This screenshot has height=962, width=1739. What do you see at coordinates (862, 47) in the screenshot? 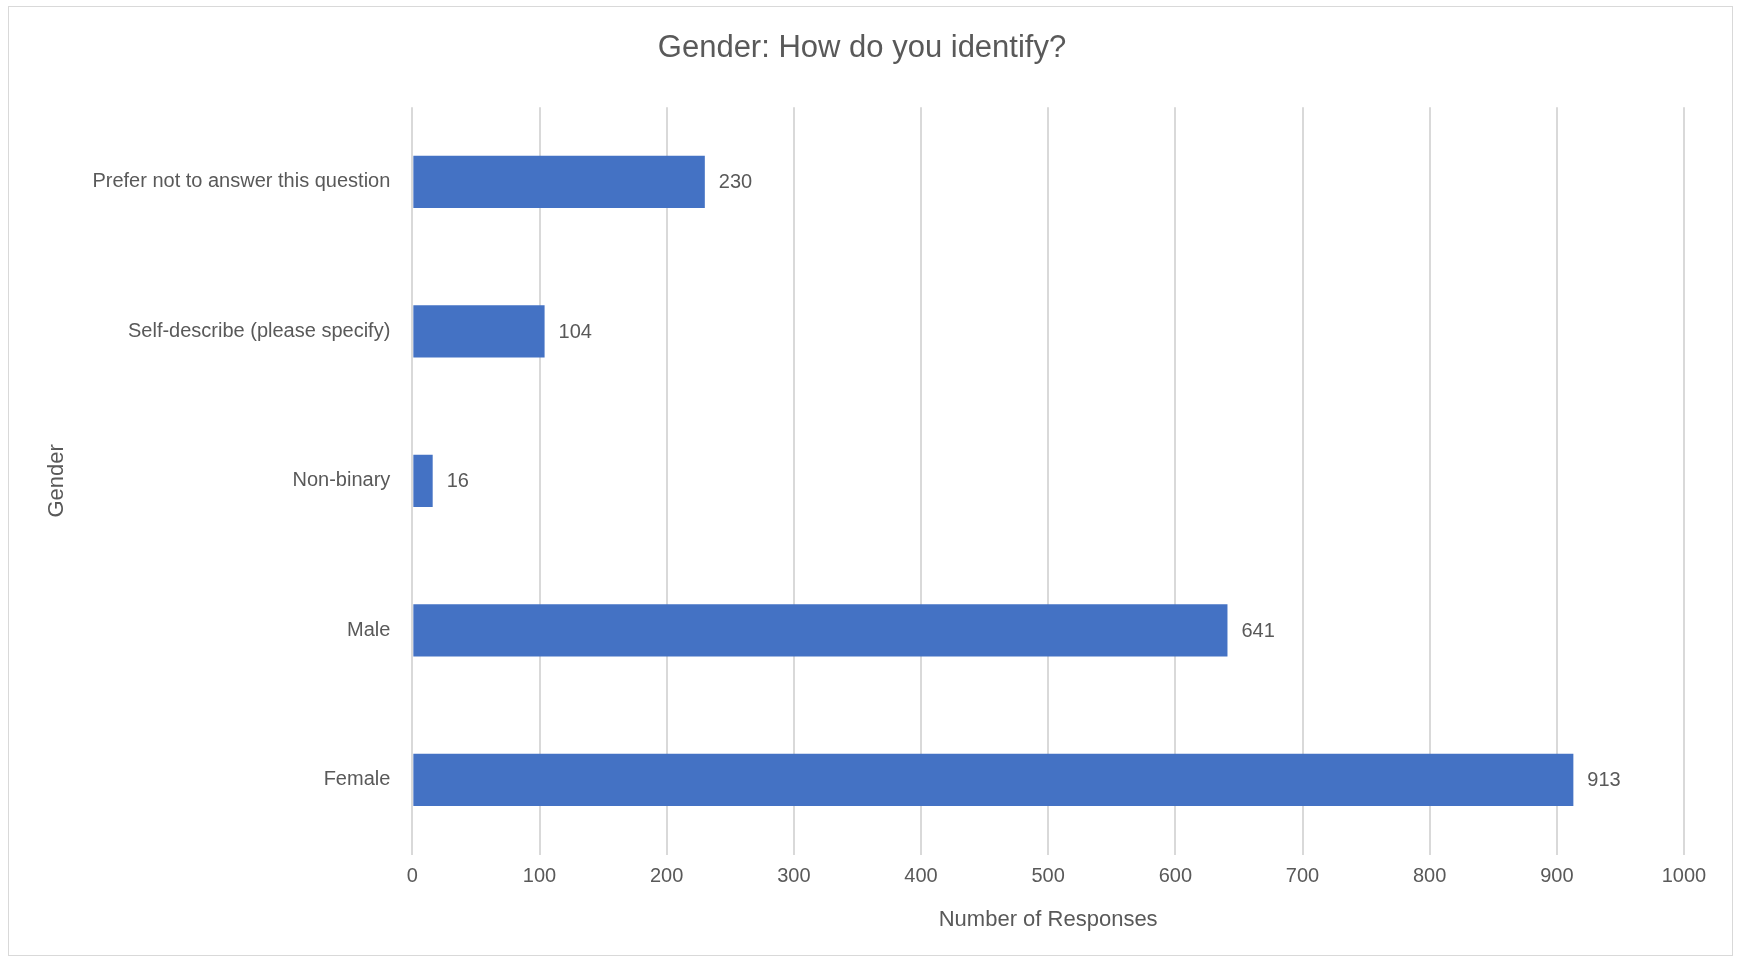
I see `chart-title: Gender: How do you identify?` at bounding box center [862, 47].